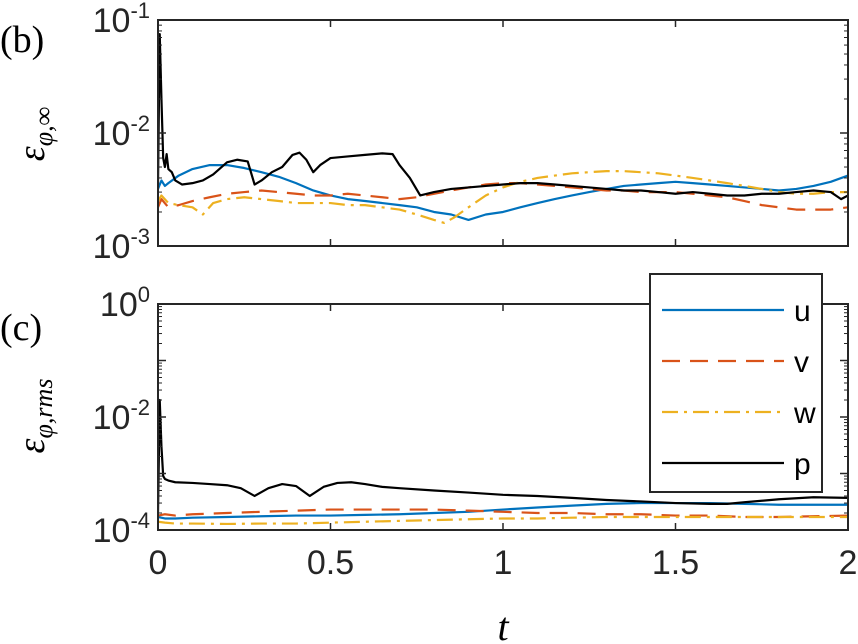 This screenshot has width=858, height=644. What do you see at coordinates (503, 456) in the screenshot?
I see `panel-c-series-p-line` at bounding box center [503, 456].